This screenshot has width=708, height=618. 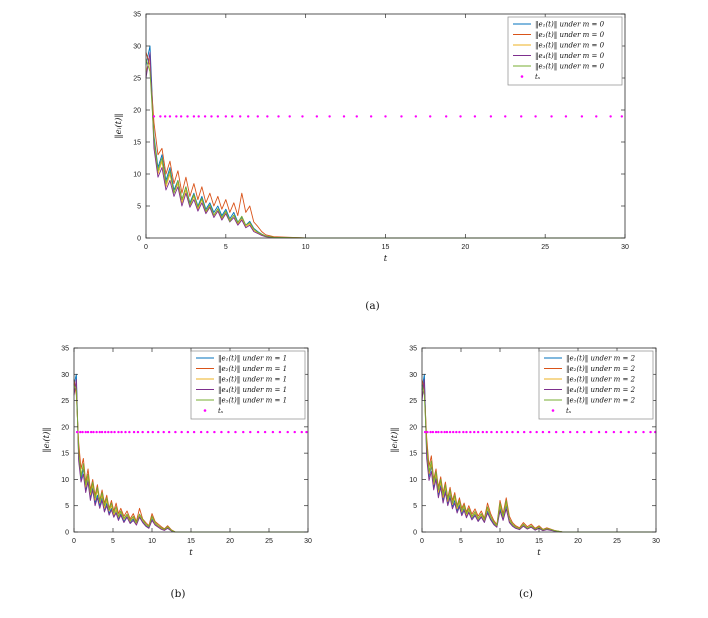 What do you see at coordinates (570, 56) in the screenshot?
I see `legend-entry-label: ‖e₄(t)‖ under m = 0` at bounding box center [570, 56].